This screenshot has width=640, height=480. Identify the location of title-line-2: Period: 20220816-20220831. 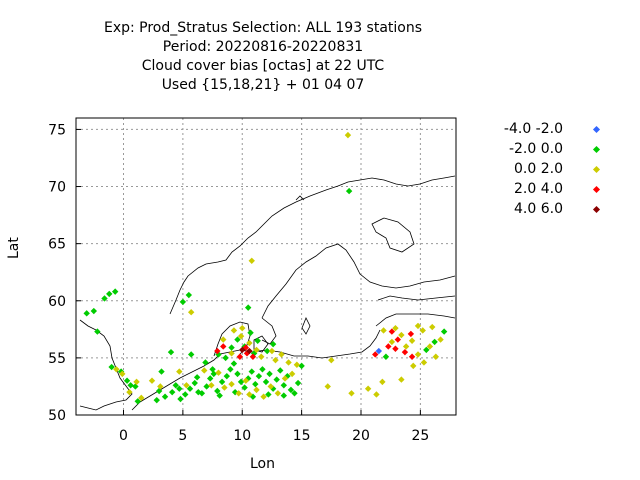
(263, 47).